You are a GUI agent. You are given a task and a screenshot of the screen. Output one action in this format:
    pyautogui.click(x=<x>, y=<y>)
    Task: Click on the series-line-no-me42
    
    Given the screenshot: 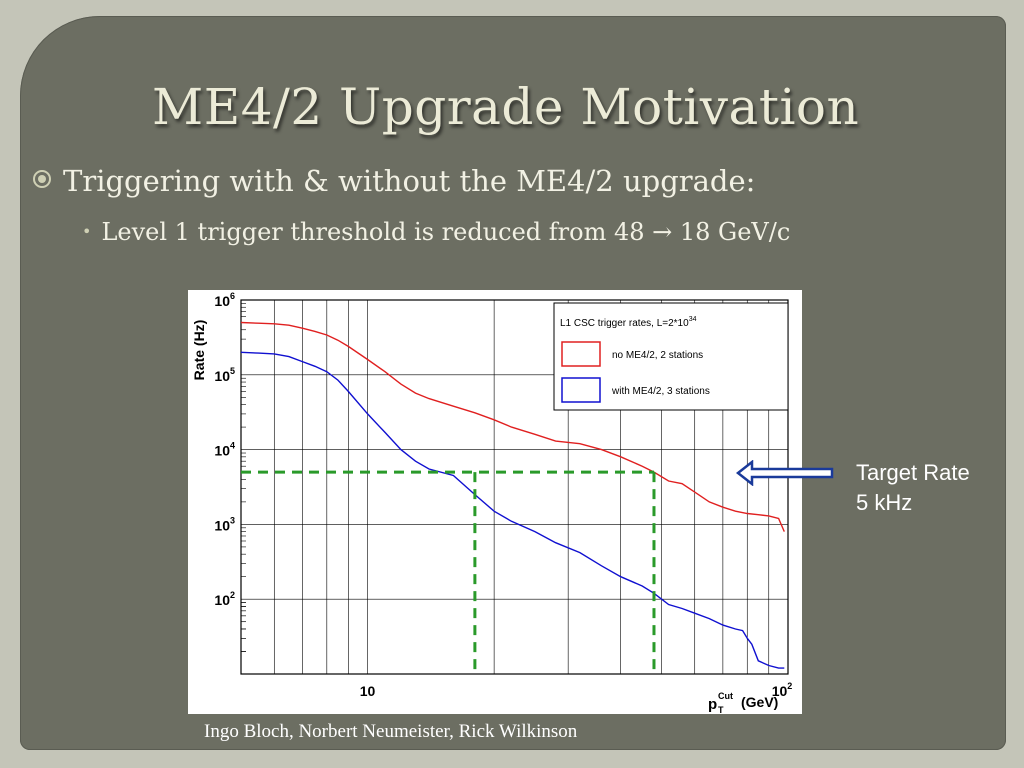 What is the action you would take?
    pyautogui.click(x=512, y=426)
    